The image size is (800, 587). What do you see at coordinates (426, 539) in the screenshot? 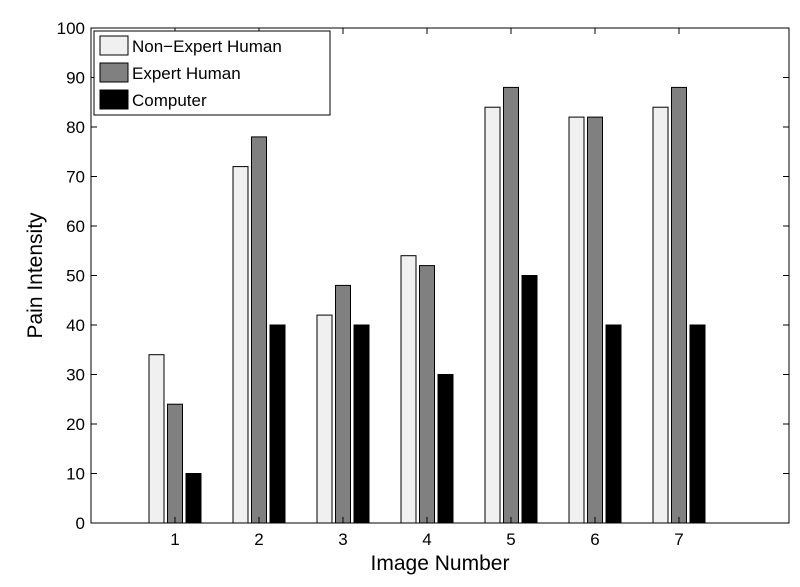
I see `x-tick-label: 4` at bounding box center [426, 539].